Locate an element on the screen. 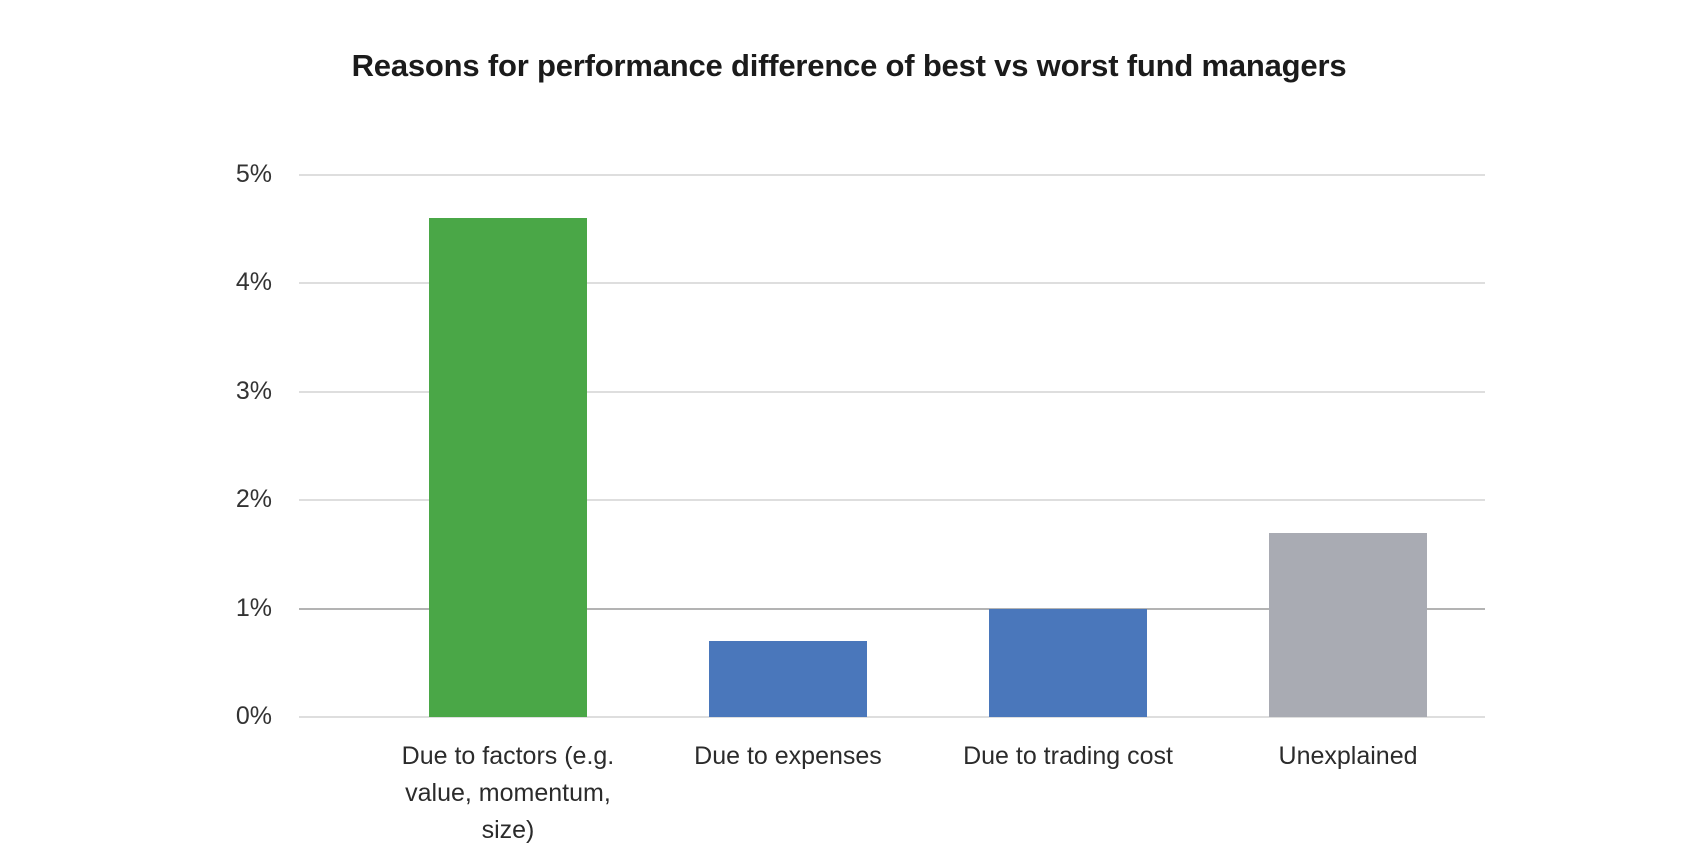 The width and height of the screenshot is (1698, 862). x-axis-category-label: Due to trading cost is located at coordinates (1068, 756).